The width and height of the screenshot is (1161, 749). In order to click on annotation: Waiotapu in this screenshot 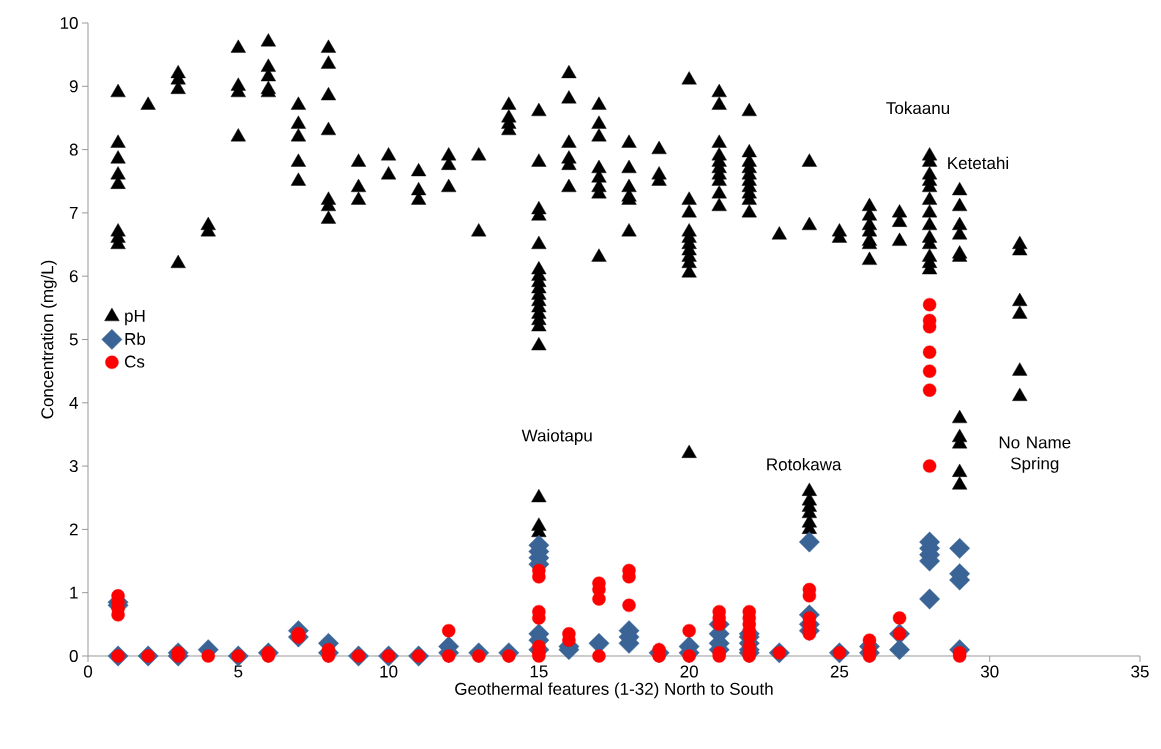, I will do `click(556, 437)`.